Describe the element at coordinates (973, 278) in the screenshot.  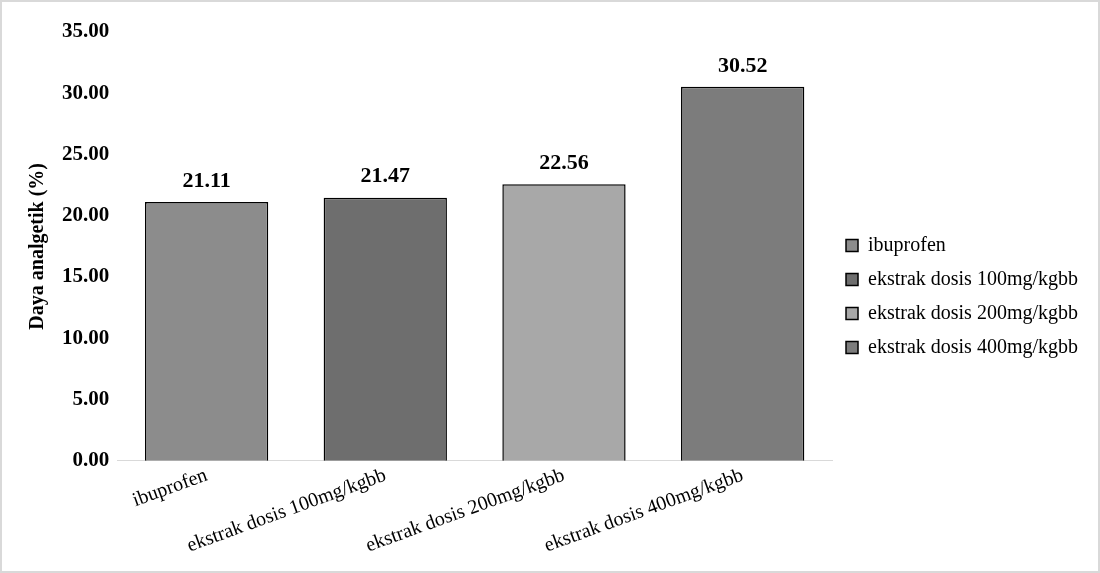
I see `legend-label: ekstrak dosis 100mg/kgbb` at that location.